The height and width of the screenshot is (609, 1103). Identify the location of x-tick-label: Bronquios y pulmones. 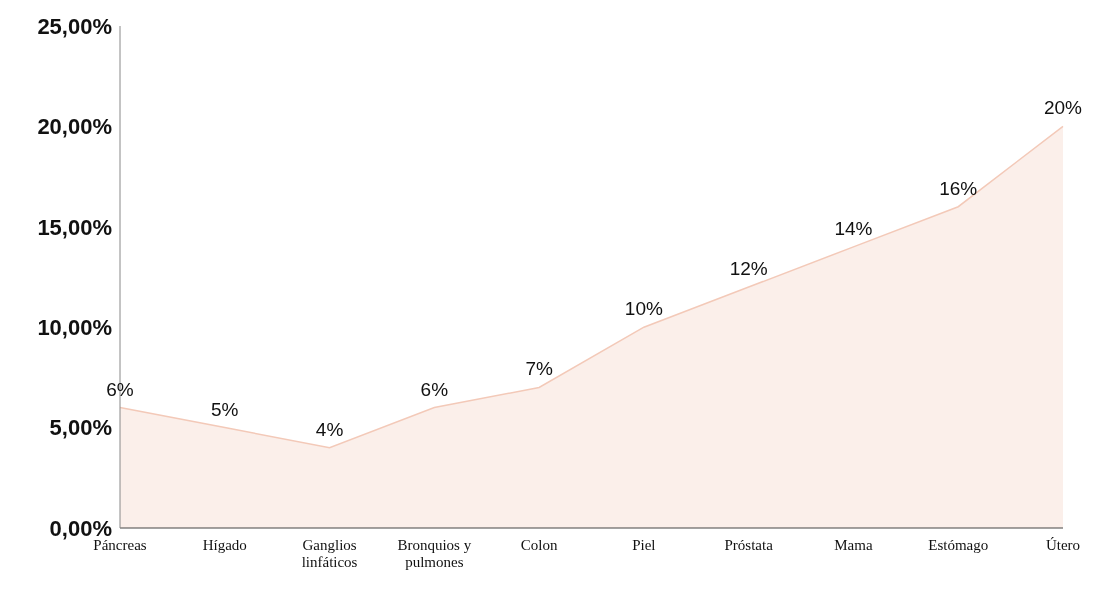
(434, 553).